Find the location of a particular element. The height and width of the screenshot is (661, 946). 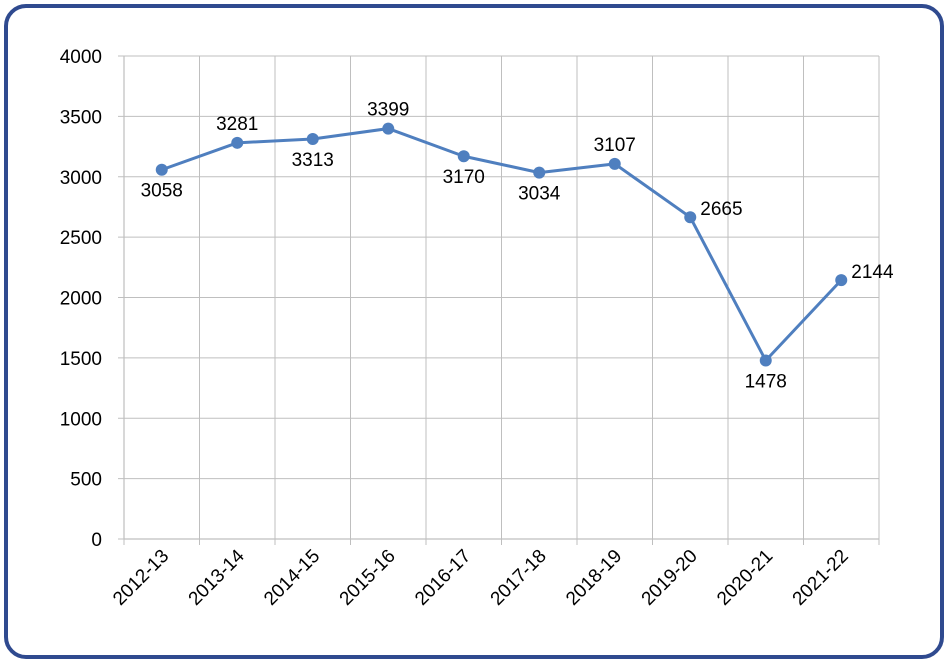

y-tick-label: 4000 is located at coordinates (81, 57).